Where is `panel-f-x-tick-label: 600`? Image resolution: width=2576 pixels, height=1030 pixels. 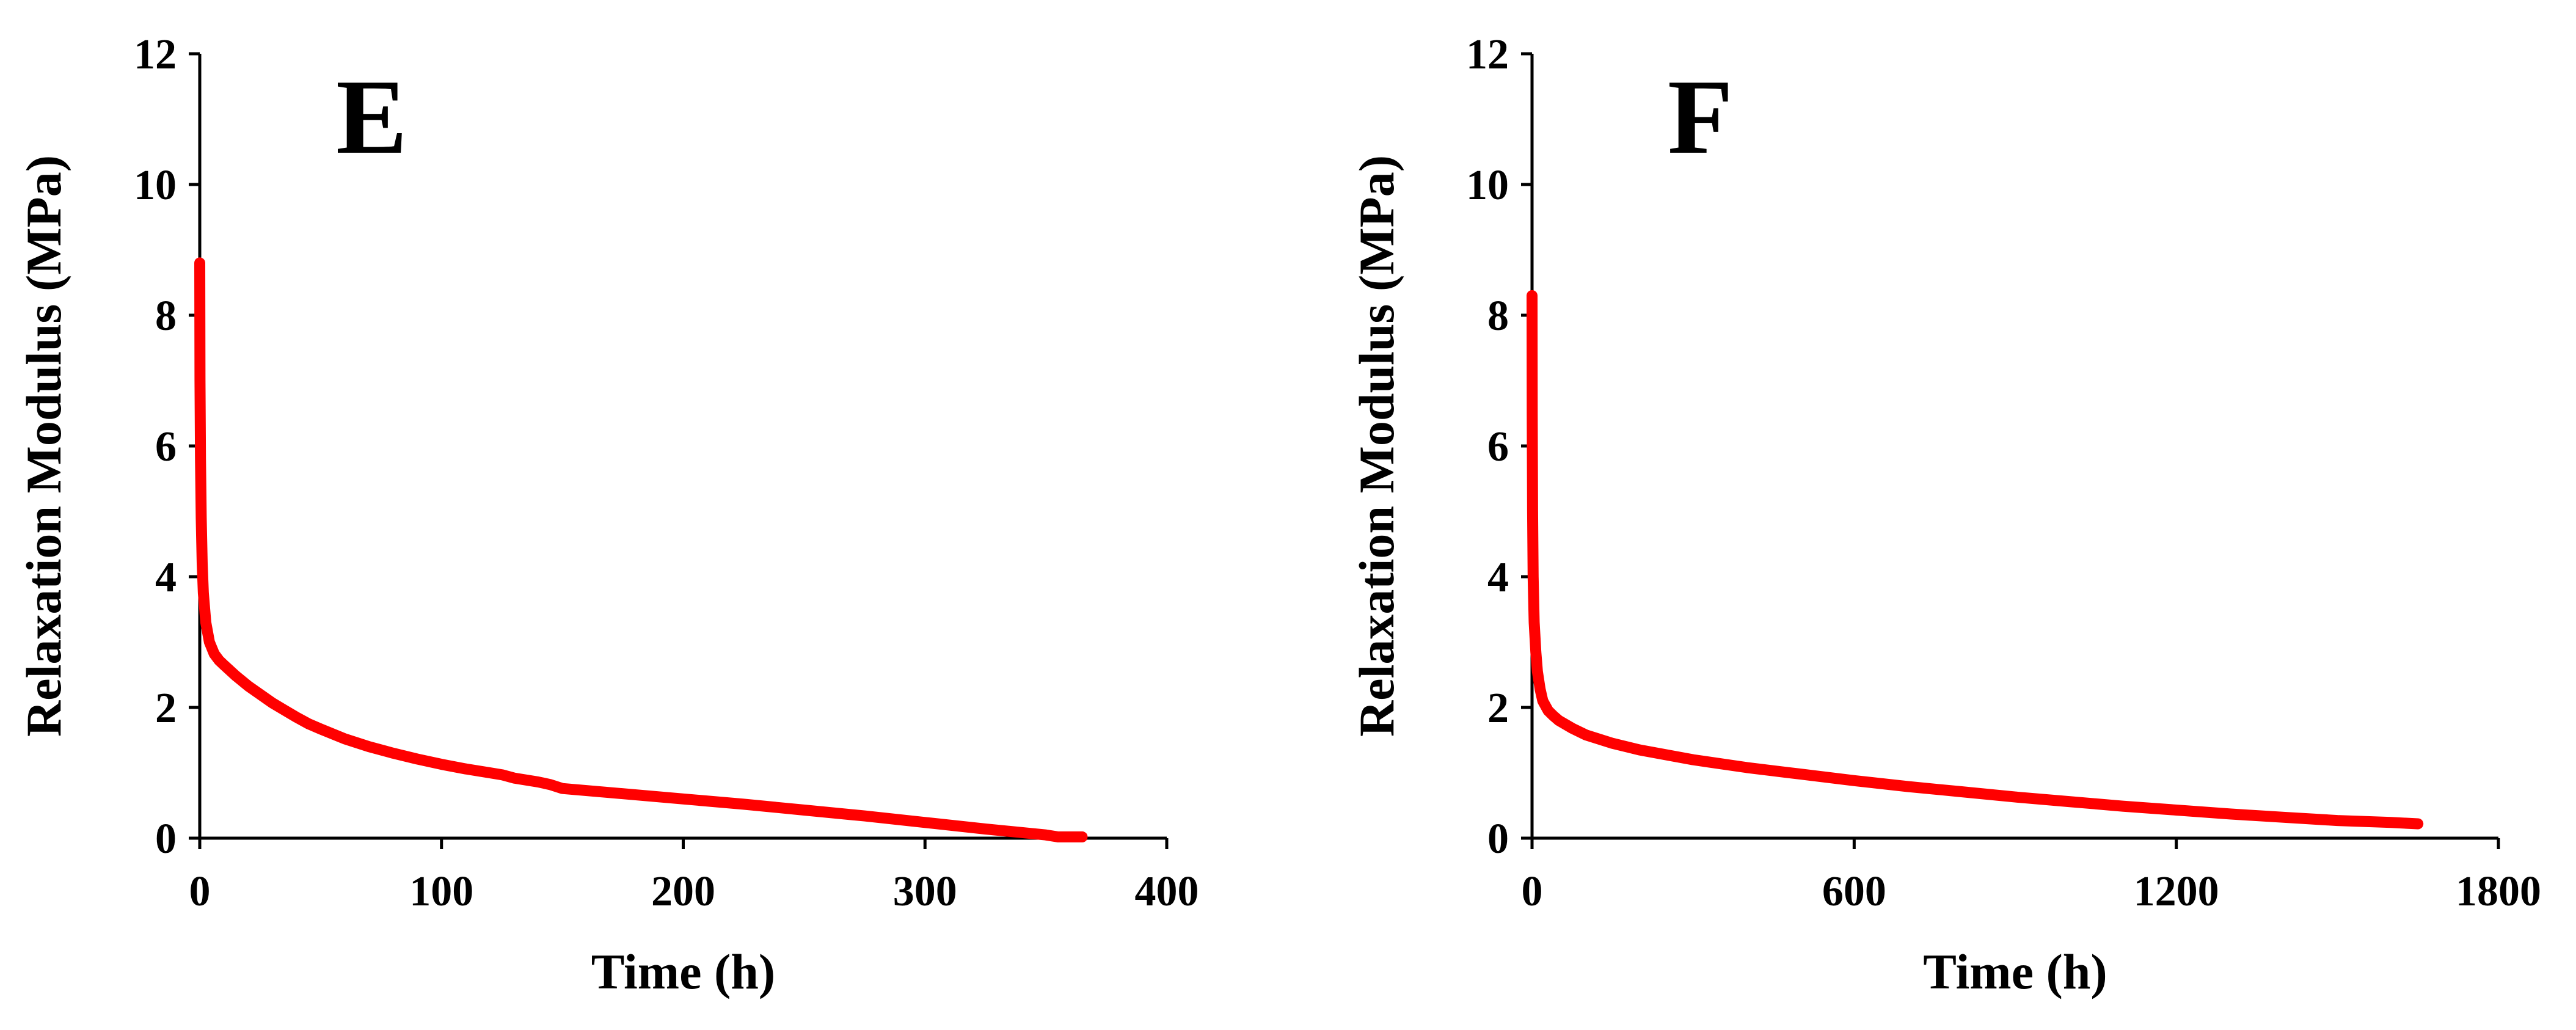
panel-f-x-tick-label: 600 is located at coordinates (1854, 892).